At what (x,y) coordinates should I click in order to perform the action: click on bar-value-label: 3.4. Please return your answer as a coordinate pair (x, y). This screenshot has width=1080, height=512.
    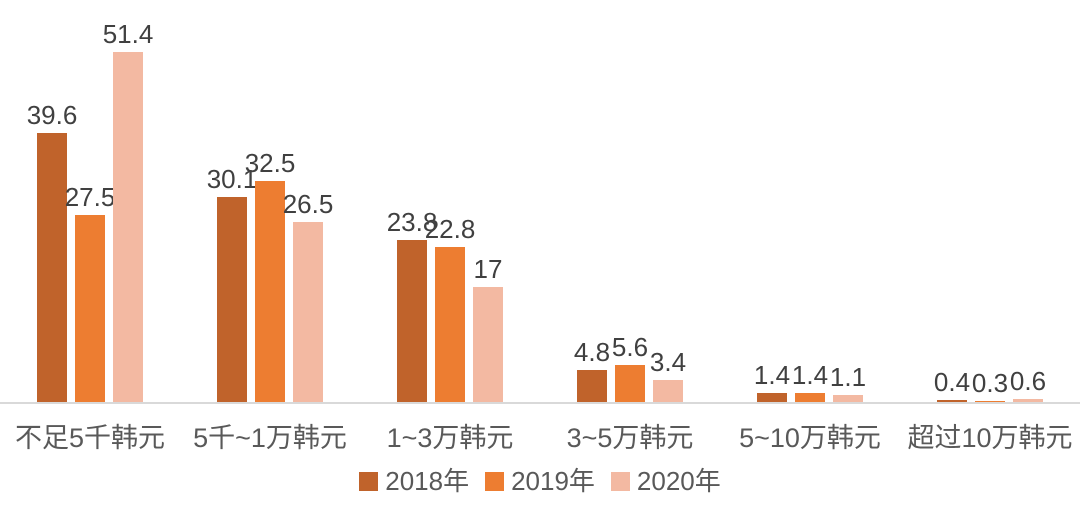
    Looking at the image, I should click on (668, 362).